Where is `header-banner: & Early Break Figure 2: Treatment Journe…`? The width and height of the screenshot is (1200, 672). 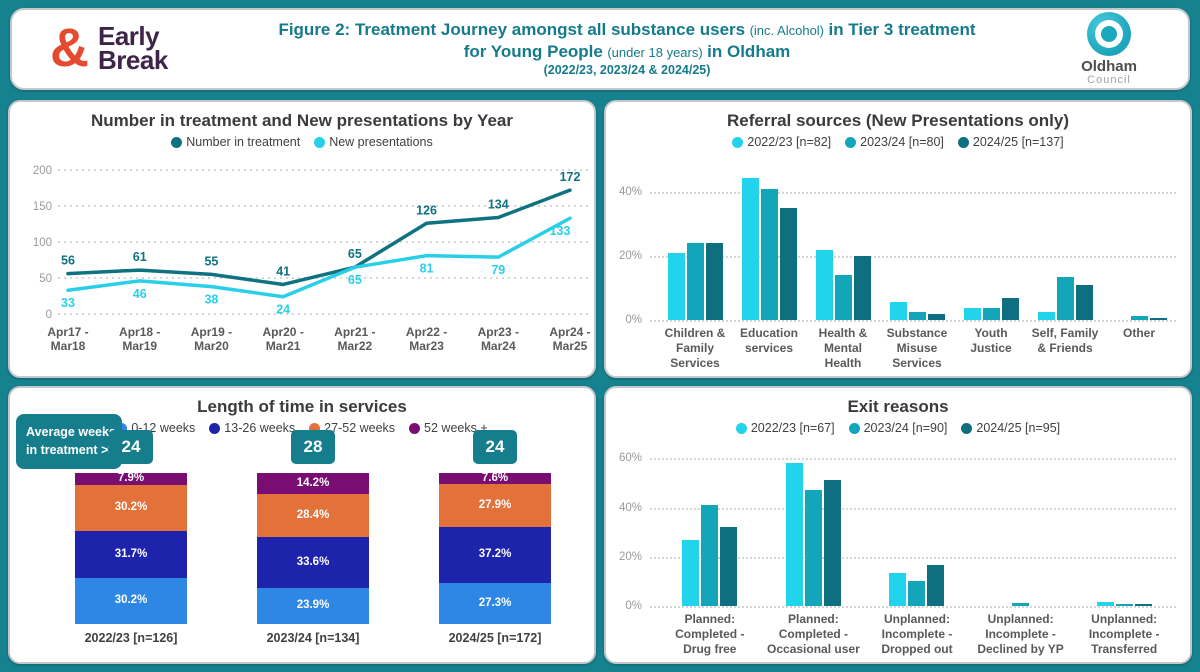 header-banner: & Early Break Figure 2: Treatment Journe… is located at coordinates (600, 49).